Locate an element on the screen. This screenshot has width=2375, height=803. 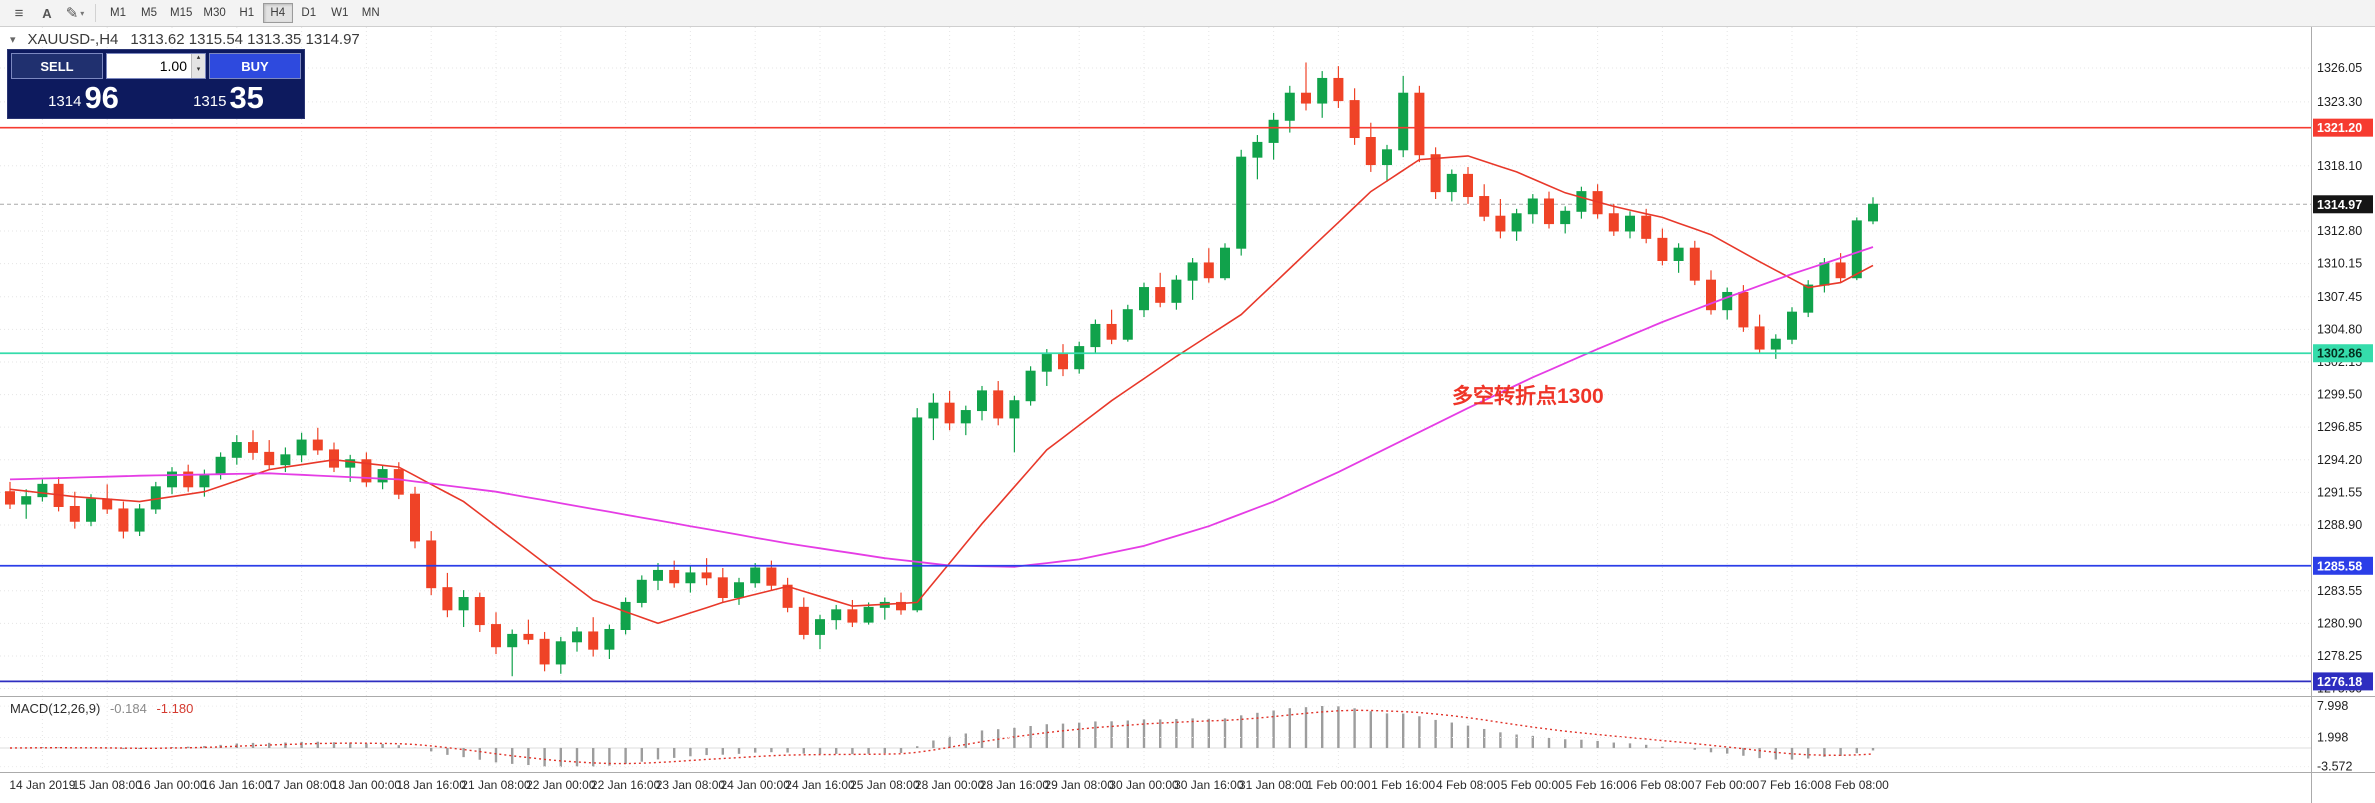
price-badge-label: 1314.97 is located at coordinates (2339, 205).